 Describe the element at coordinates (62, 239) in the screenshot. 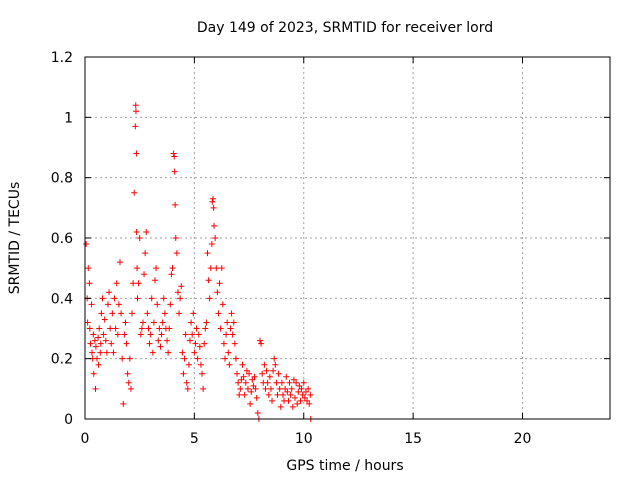

I see `y-tick-label: 0.6` at that location.